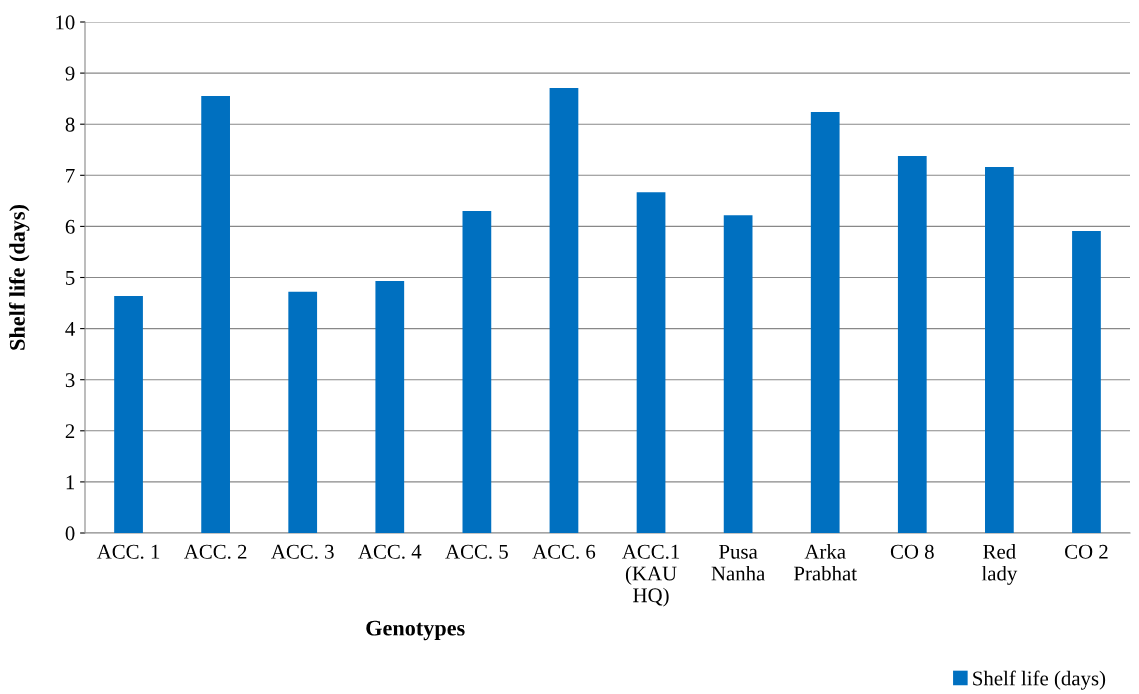  I want to click on y-tick-label: 7, so click(70, 175).